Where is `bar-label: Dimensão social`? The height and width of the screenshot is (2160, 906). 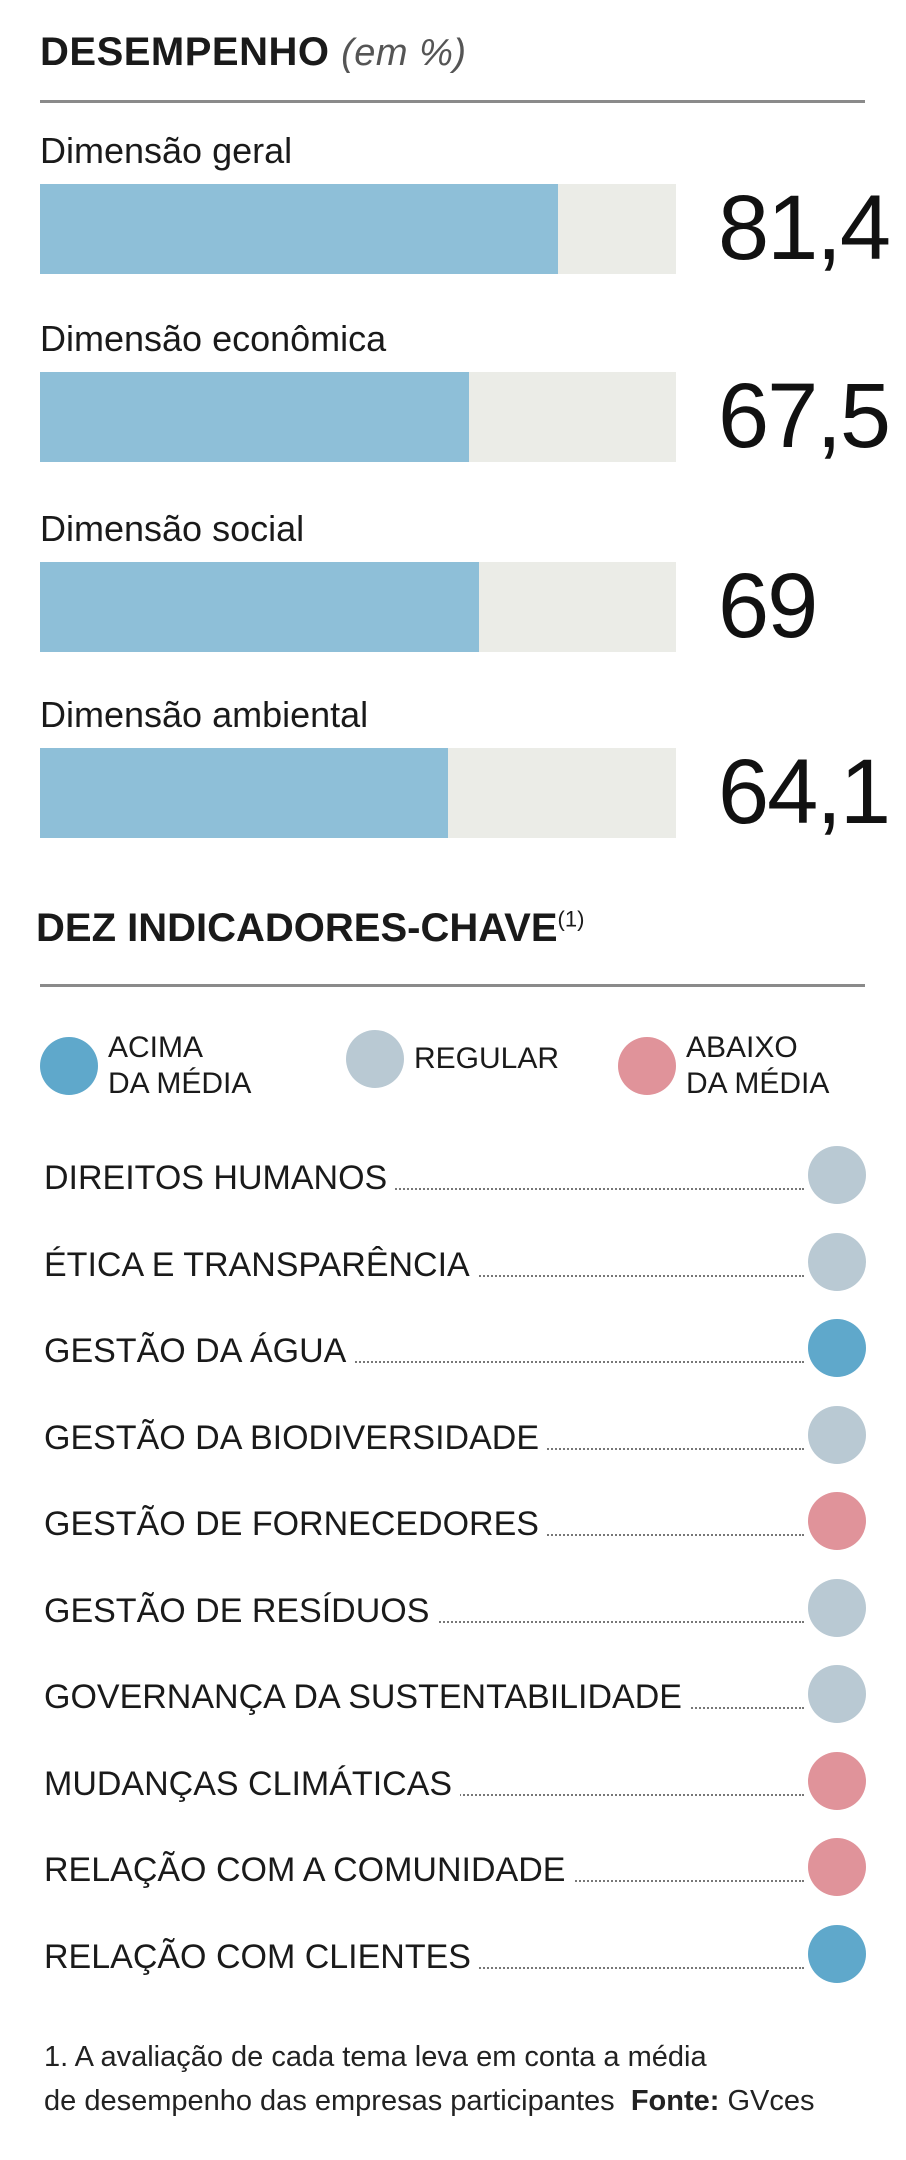
bar-label: Dimensão social is located at coordinates (172, 528).